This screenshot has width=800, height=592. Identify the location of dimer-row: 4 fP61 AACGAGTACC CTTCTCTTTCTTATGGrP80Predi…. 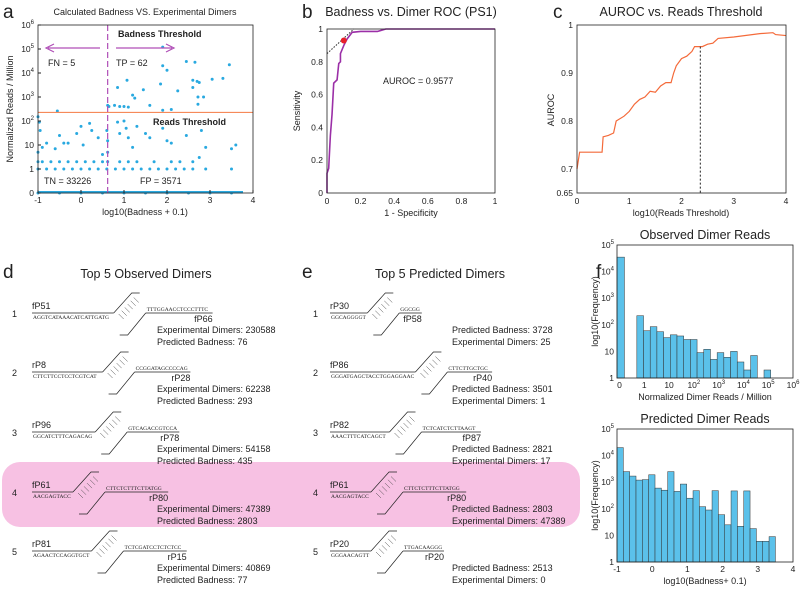
(439, 498).